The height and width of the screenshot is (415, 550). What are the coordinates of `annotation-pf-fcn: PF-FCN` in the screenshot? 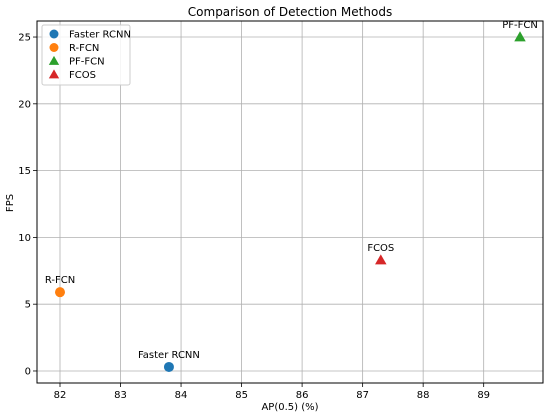 It's located at (520, 25).